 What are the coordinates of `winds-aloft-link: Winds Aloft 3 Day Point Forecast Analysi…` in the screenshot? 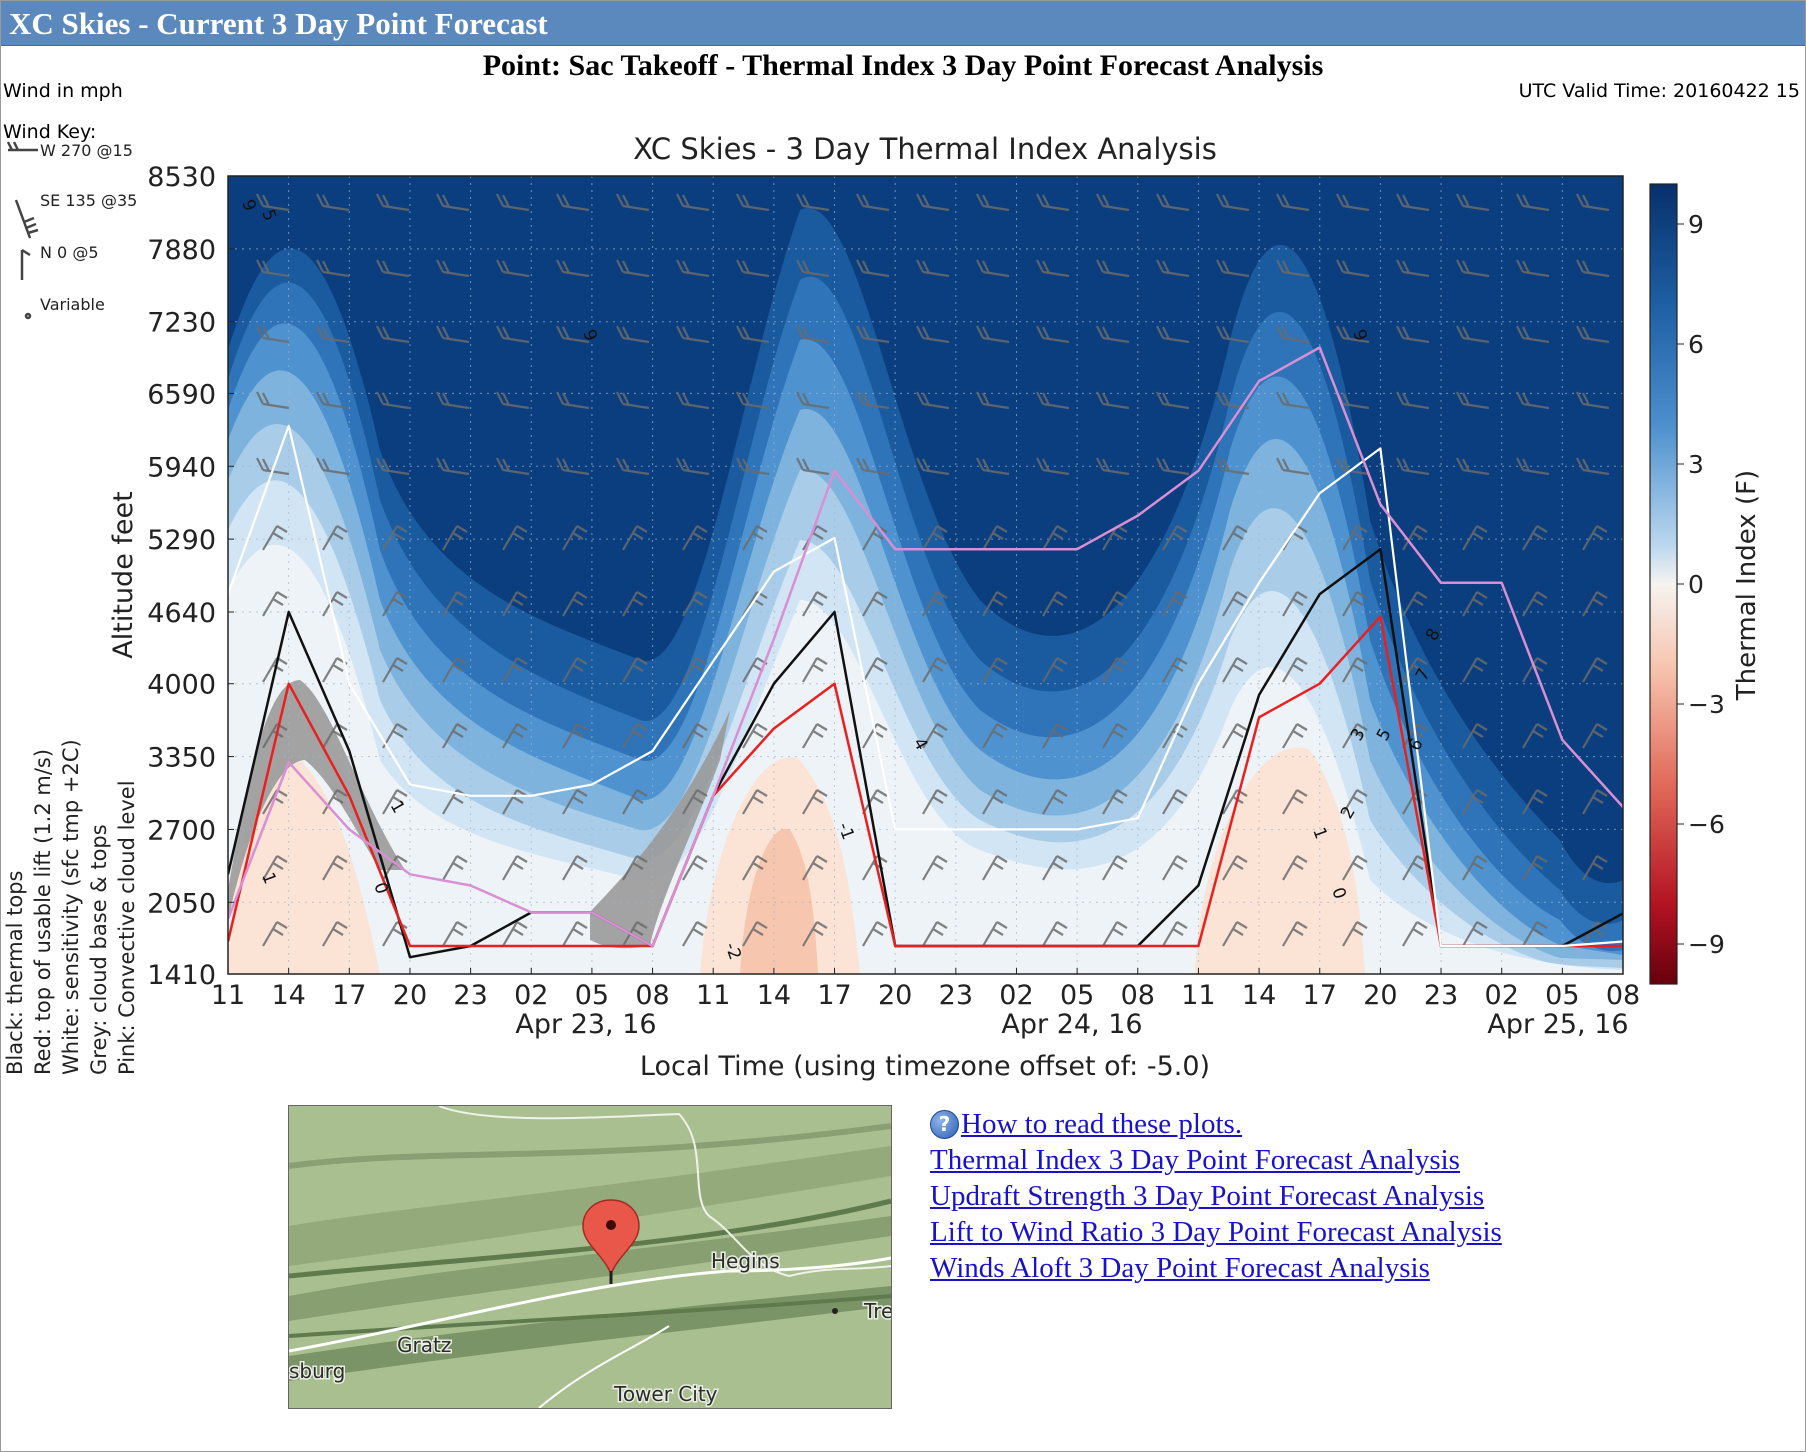 It's located at (1180, 1268).